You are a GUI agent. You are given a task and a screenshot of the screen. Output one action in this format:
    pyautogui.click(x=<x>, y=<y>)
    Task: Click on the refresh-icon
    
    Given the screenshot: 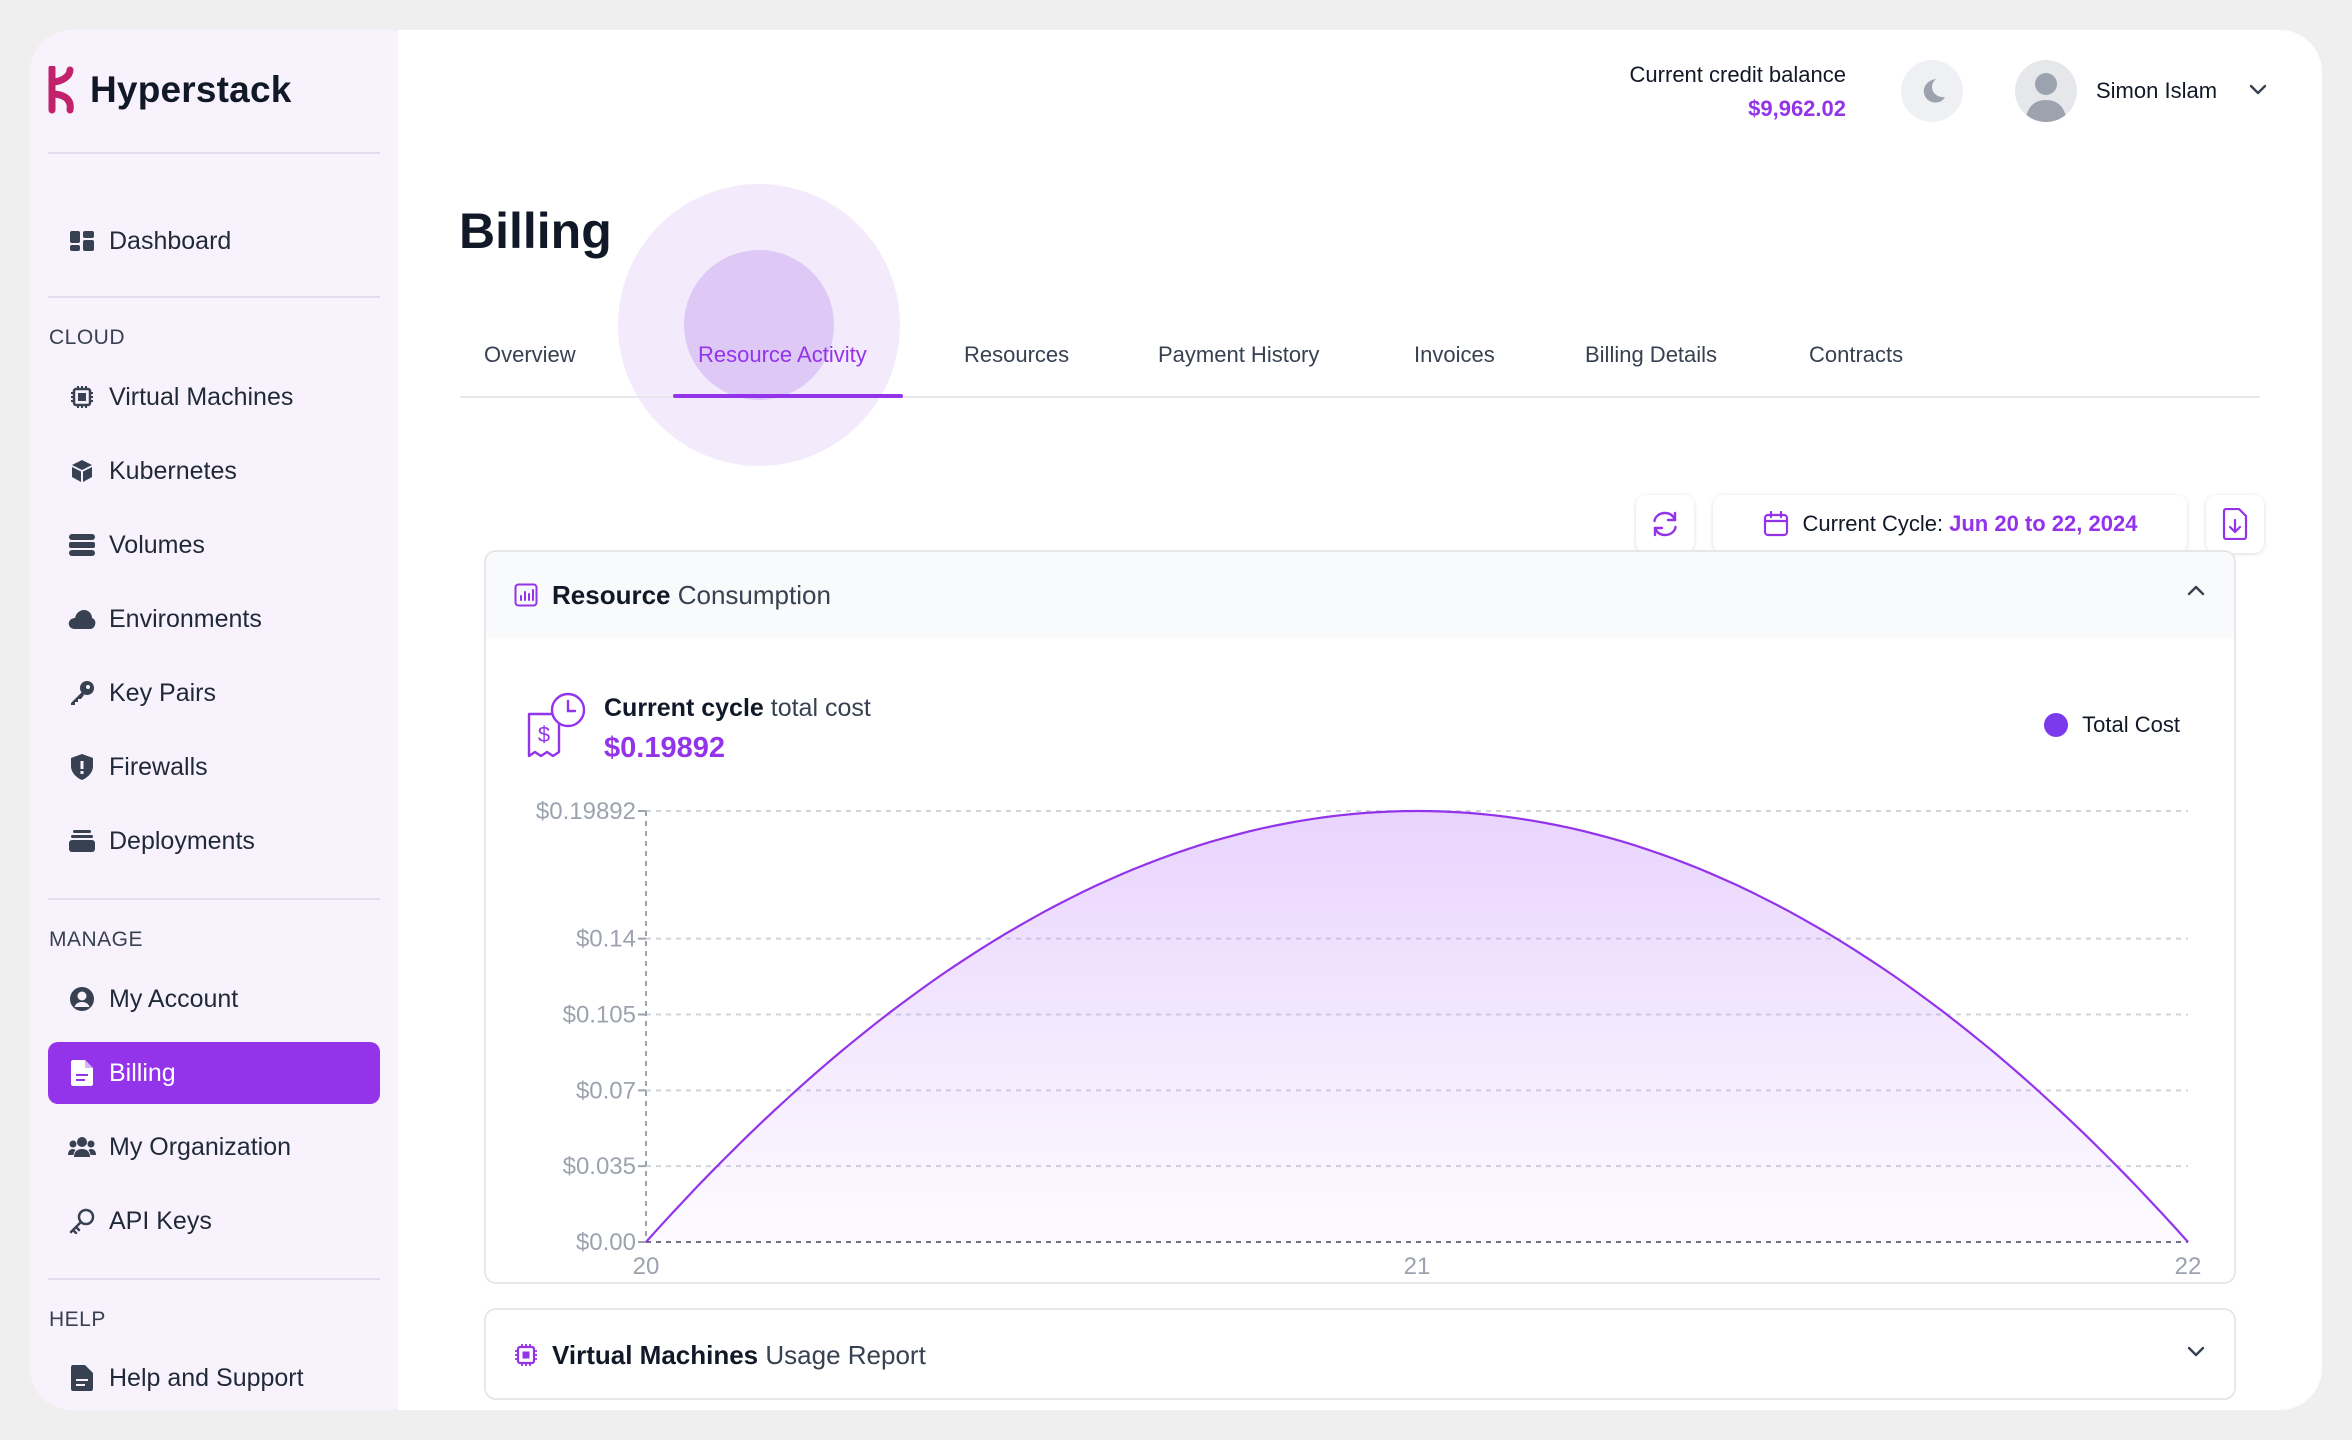 What is the action you would take?
    pyautogui.click(x=1665, y=524)
    